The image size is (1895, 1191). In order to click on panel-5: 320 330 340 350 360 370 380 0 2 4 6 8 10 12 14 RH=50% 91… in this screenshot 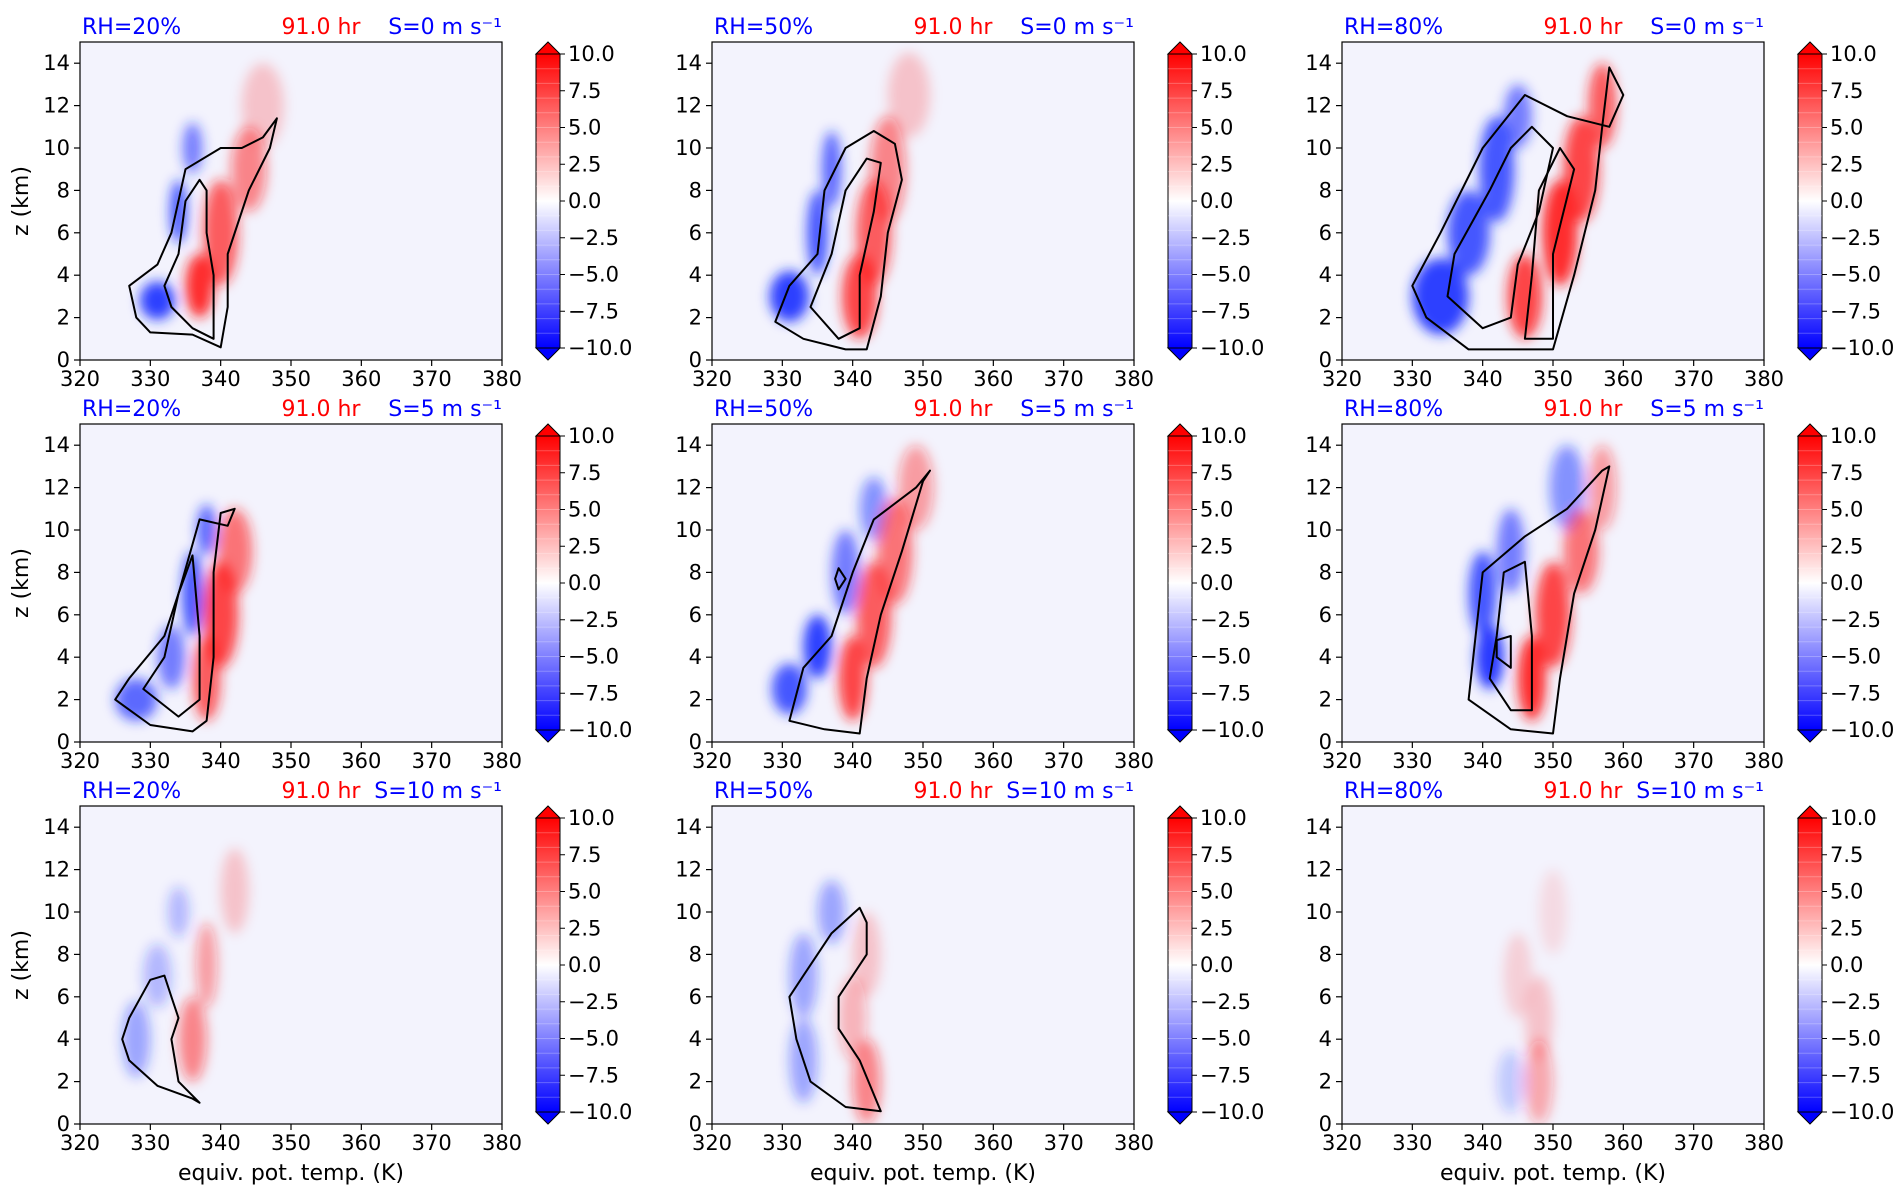, I will do `click(969, 585)`.